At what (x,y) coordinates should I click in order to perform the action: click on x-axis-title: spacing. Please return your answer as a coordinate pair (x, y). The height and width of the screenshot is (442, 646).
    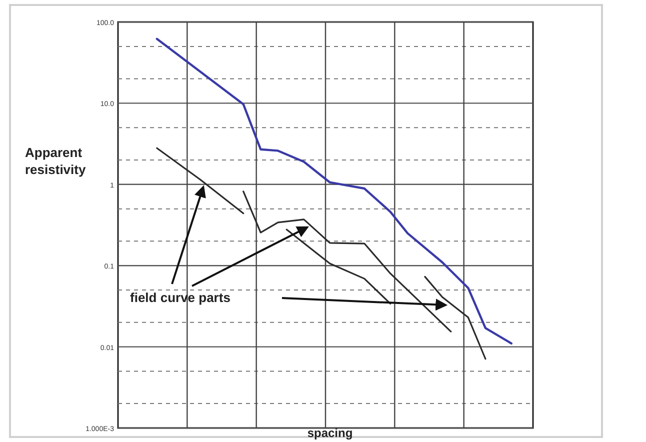
    Looking at the image, I should click on (330, 433).